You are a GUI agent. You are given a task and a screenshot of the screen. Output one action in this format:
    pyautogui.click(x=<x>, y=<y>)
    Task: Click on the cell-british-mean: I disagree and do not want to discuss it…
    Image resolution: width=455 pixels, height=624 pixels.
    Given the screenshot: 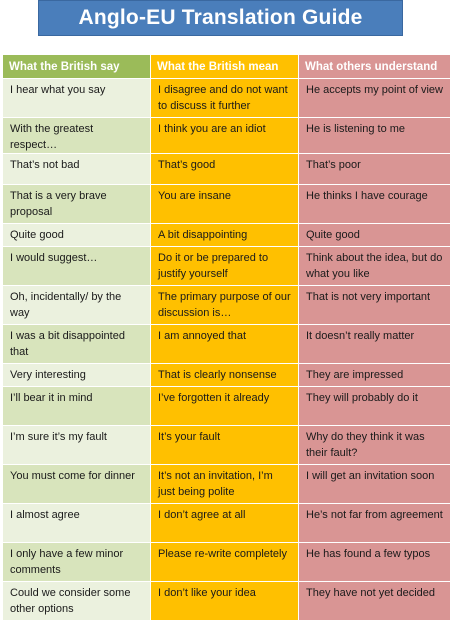 What is the action you would take?
    pyautogui.click(x=224, y=98)
    